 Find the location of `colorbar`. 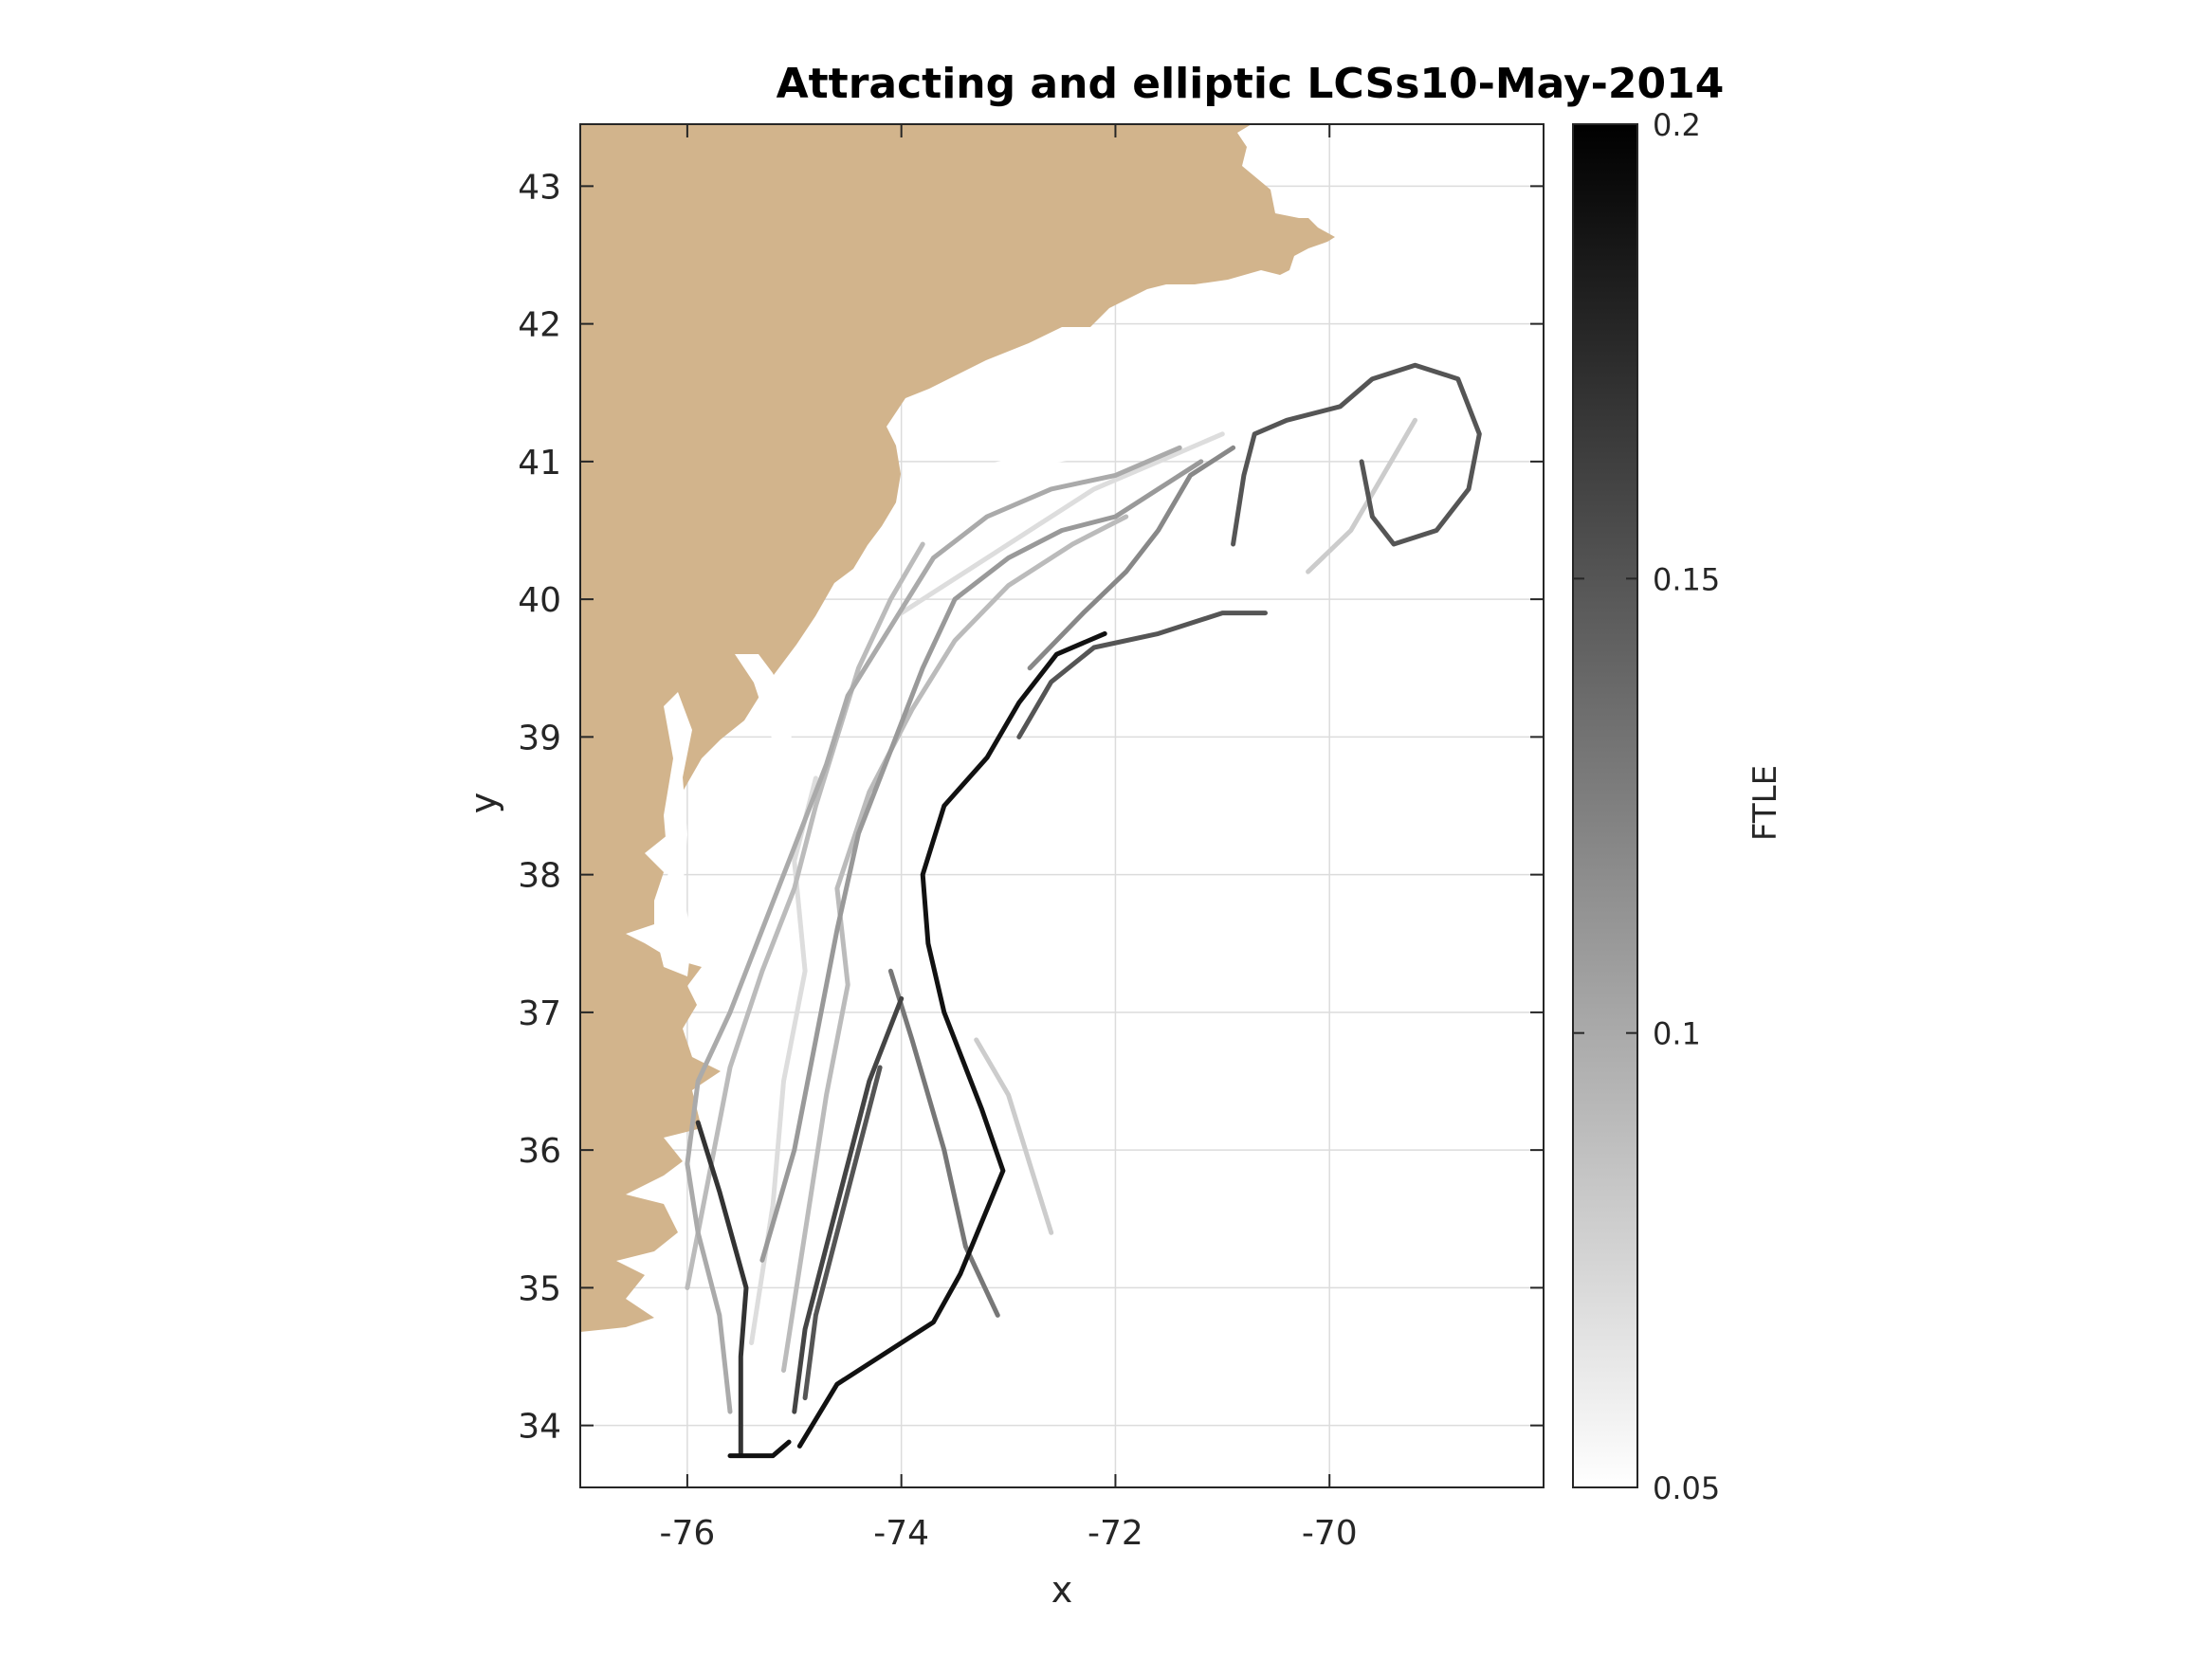

colorbar is located at coordinates (1605, 805).